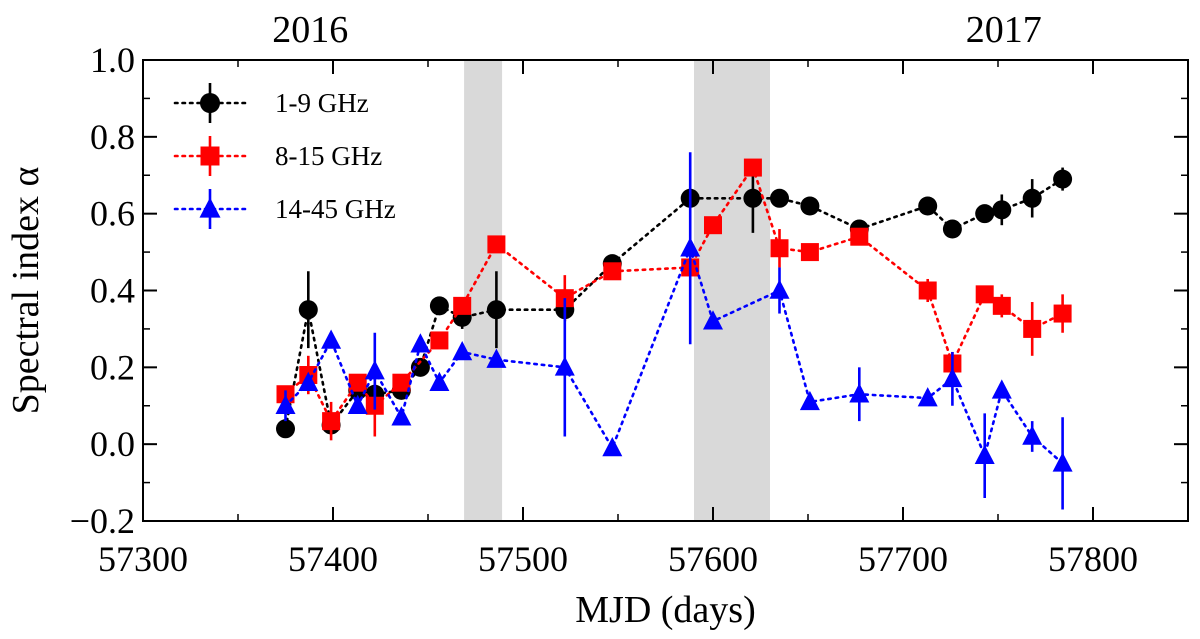 The height and width of the screenshot is (639, 1200). I want to click on x-tick-label: 57300, so click(143, 559).